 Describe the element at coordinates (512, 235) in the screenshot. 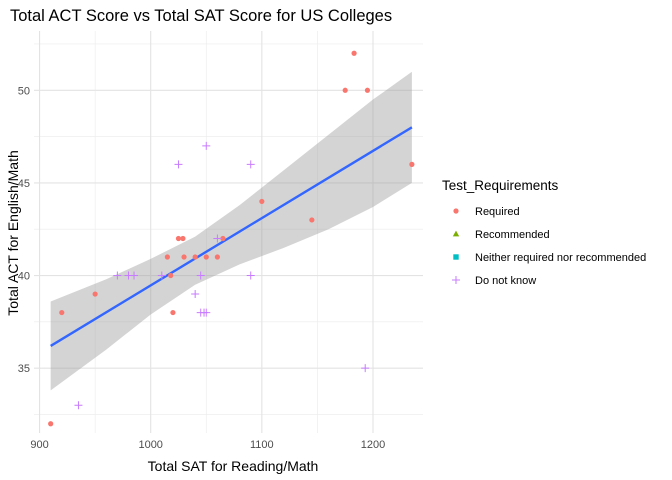

I see `legend-label-recommended: Recommended` at that location.